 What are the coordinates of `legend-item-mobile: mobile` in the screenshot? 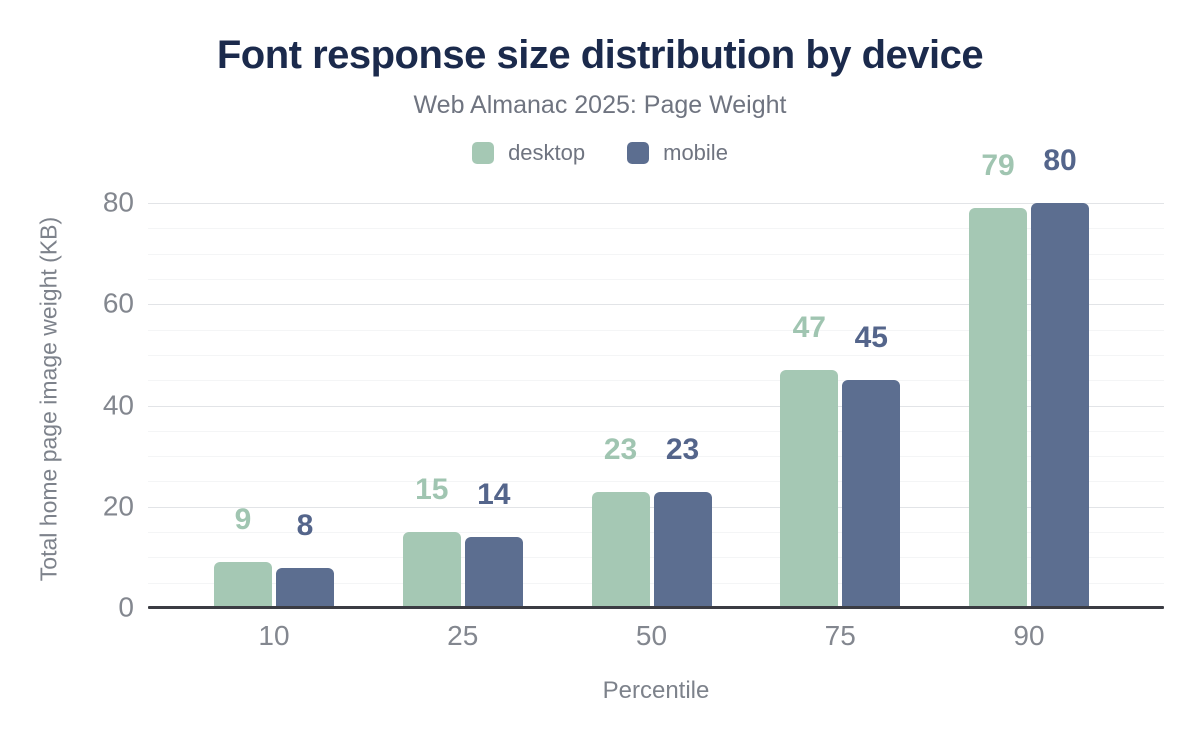 It's located at (677, 153).